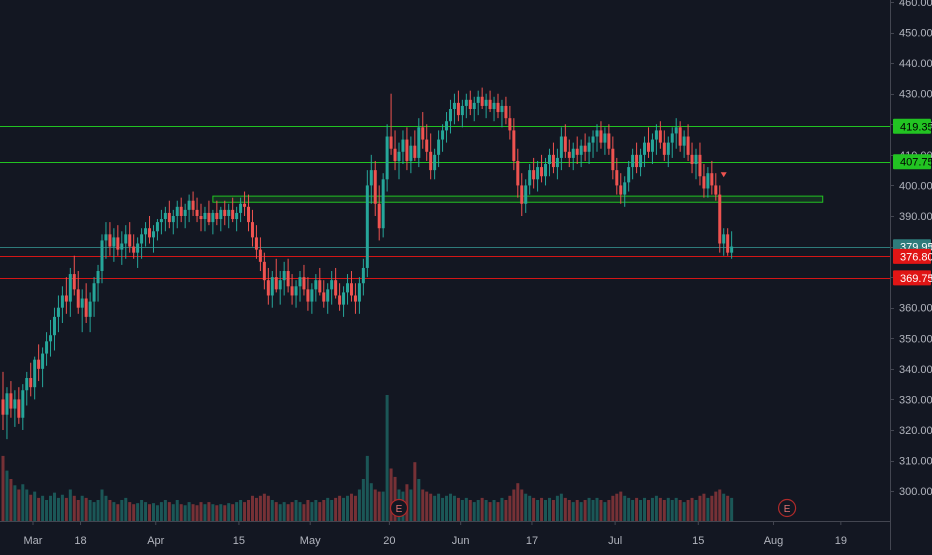 This screenshot has height=555, width=932. What do you see at coordinates (916, 279) in the screenshot?
I see `price-badge-label: 369.75` at bounding box center [916, 279].